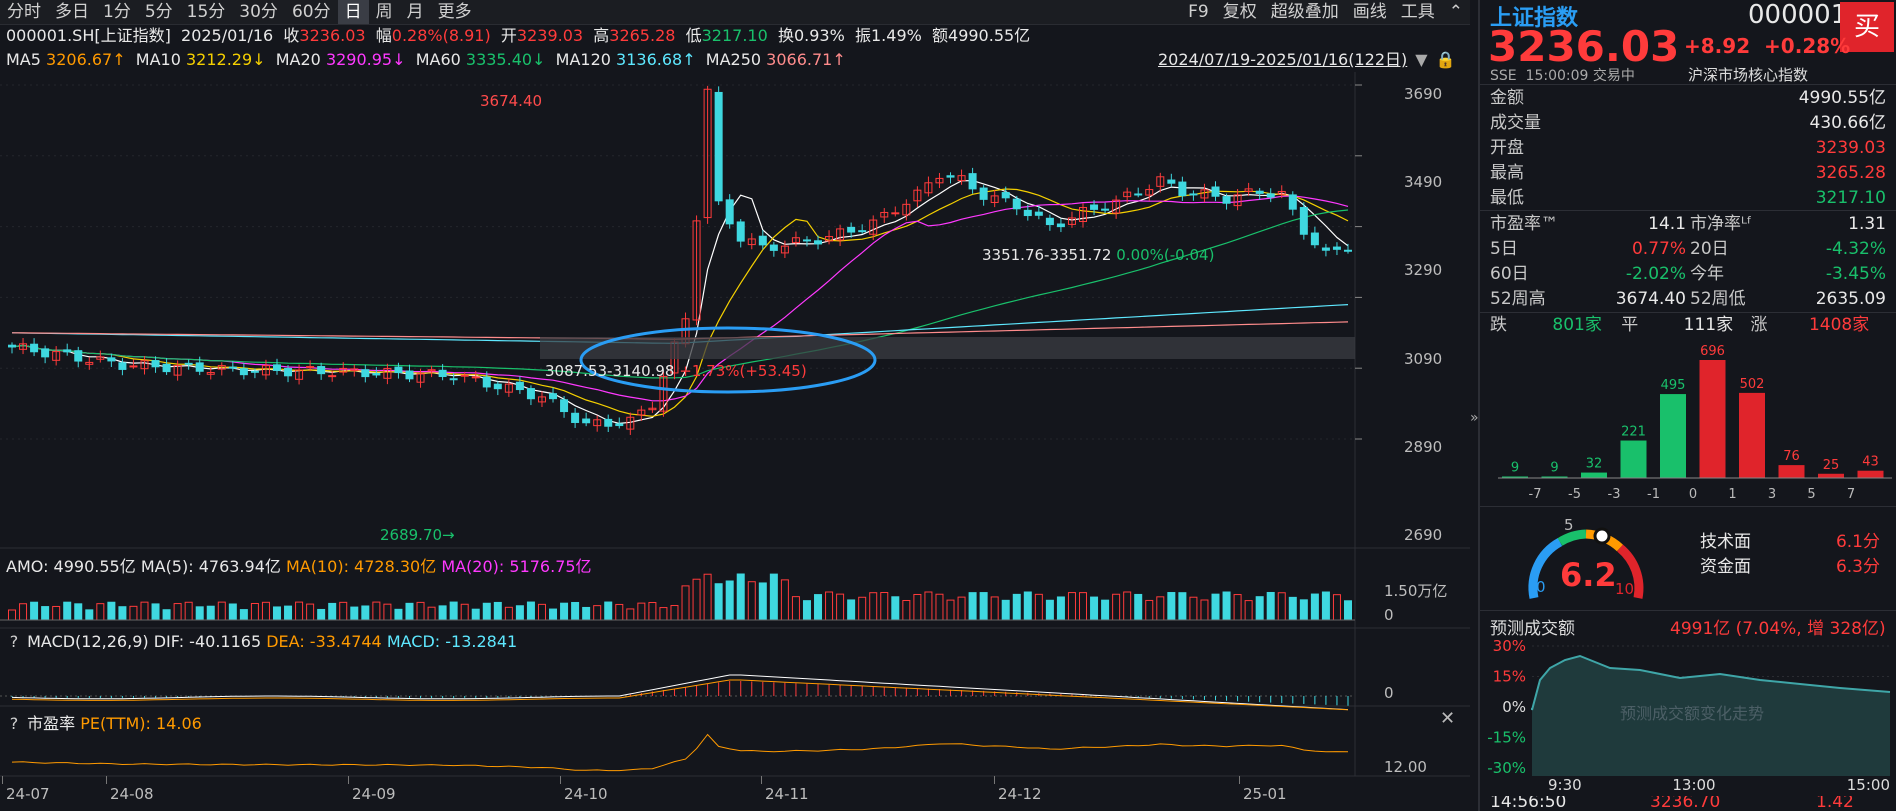 This screenshot has width=1896, height=811. I want to click on highlight-ellipse, so click(728, 360).